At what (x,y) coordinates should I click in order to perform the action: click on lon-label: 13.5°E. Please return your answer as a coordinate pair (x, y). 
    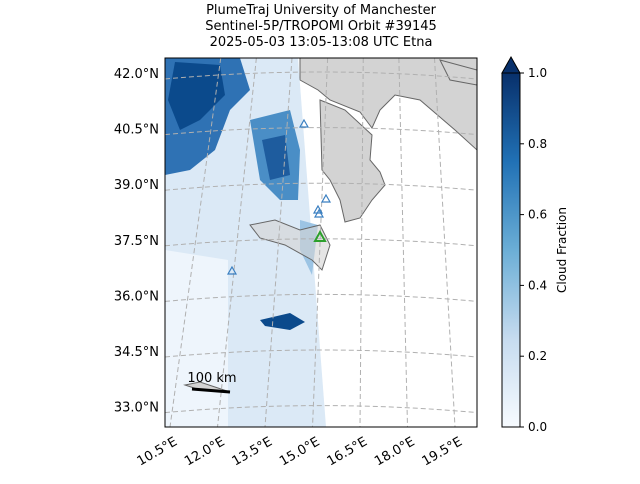
    Looking at the image, I should click on (252, 451).